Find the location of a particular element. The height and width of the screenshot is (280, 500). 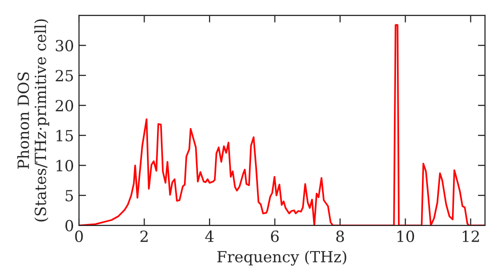

x-tick-label: 12 is located at coordinates (470, 236).